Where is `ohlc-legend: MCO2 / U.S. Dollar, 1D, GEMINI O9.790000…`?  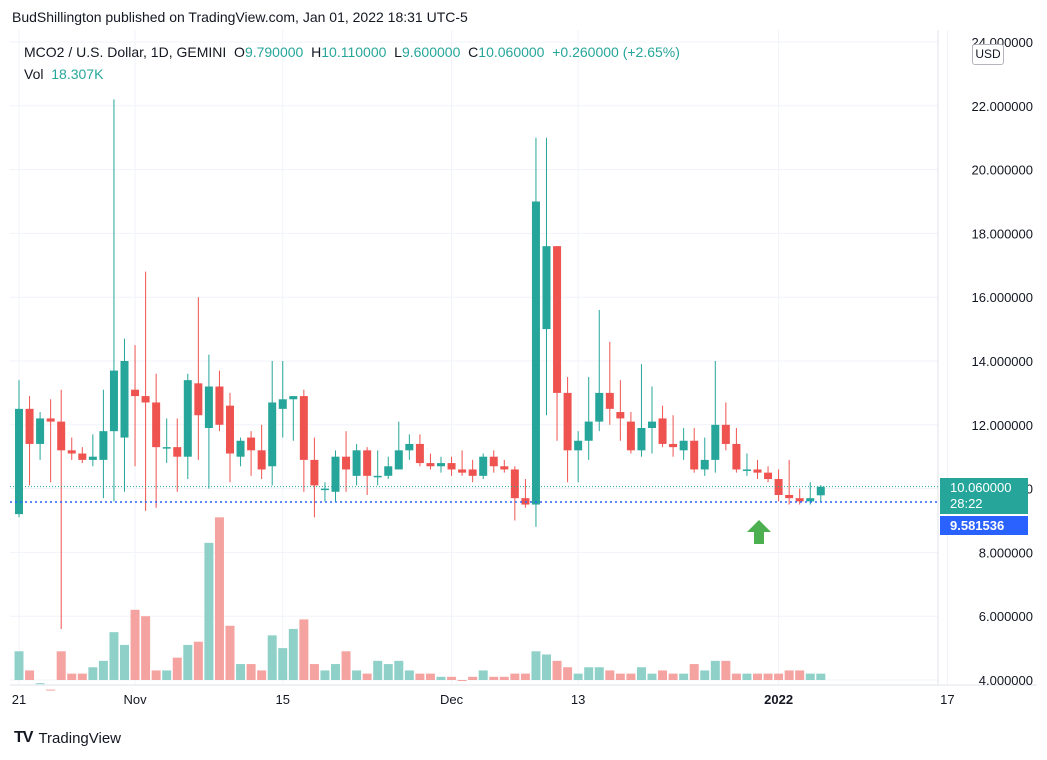
ohlc-legend: MCO2 / U.S. Dollar, 1D, GEMINI O9.790000… is located at coordinates (352, 52).